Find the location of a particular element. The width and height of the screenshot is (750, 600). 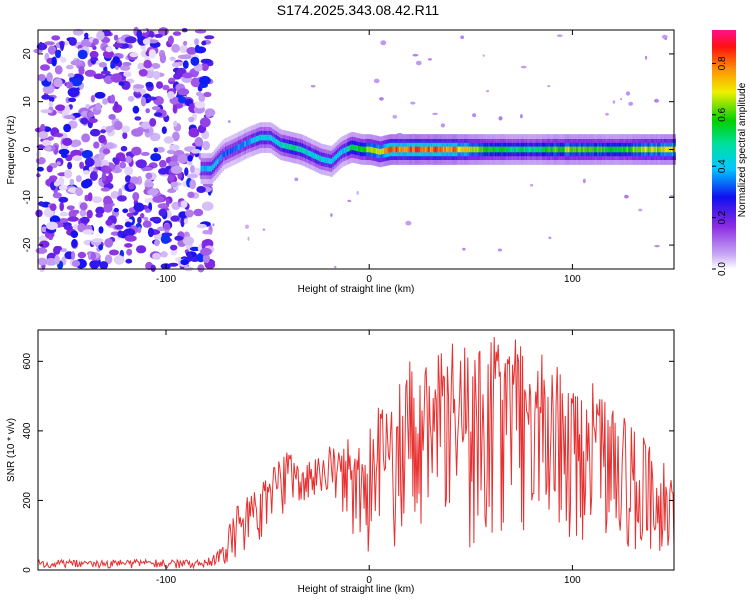

snr-y-tick-label: 200 is located at coordinates (27, 500).